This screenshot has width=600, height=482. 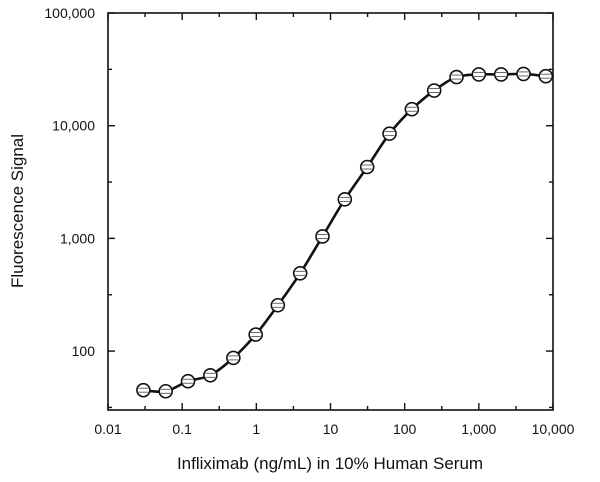 What do you see at coordinates (478, 429) in the screenshot?
I see `x-tick-label: 1,000` at bounding box center [478, 429].